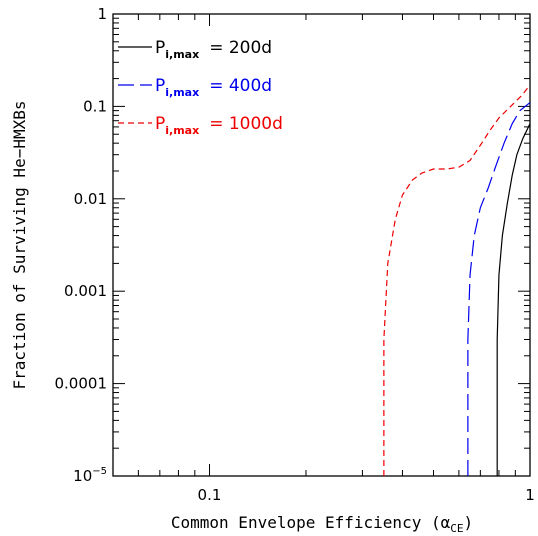 This screenshot has width=538, height=536. What do you see at coordinates (19, 245) in the screenshot?
I see `y-axis-title: Fraction of Surviving He−HMXBs` at bounding box center [19, 245].